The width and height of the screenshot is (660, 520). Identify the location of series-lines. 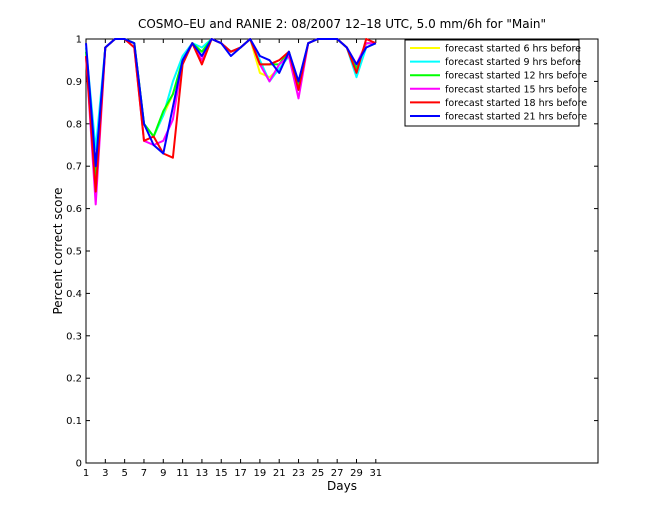
(231, 122).